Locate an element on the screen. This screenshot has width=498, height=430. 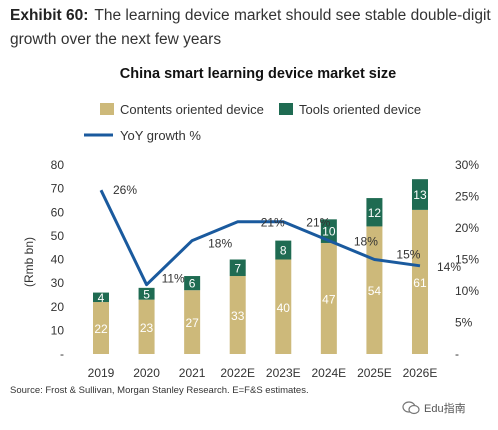
legend-swatch-tools is located at coordinates (286, 109).